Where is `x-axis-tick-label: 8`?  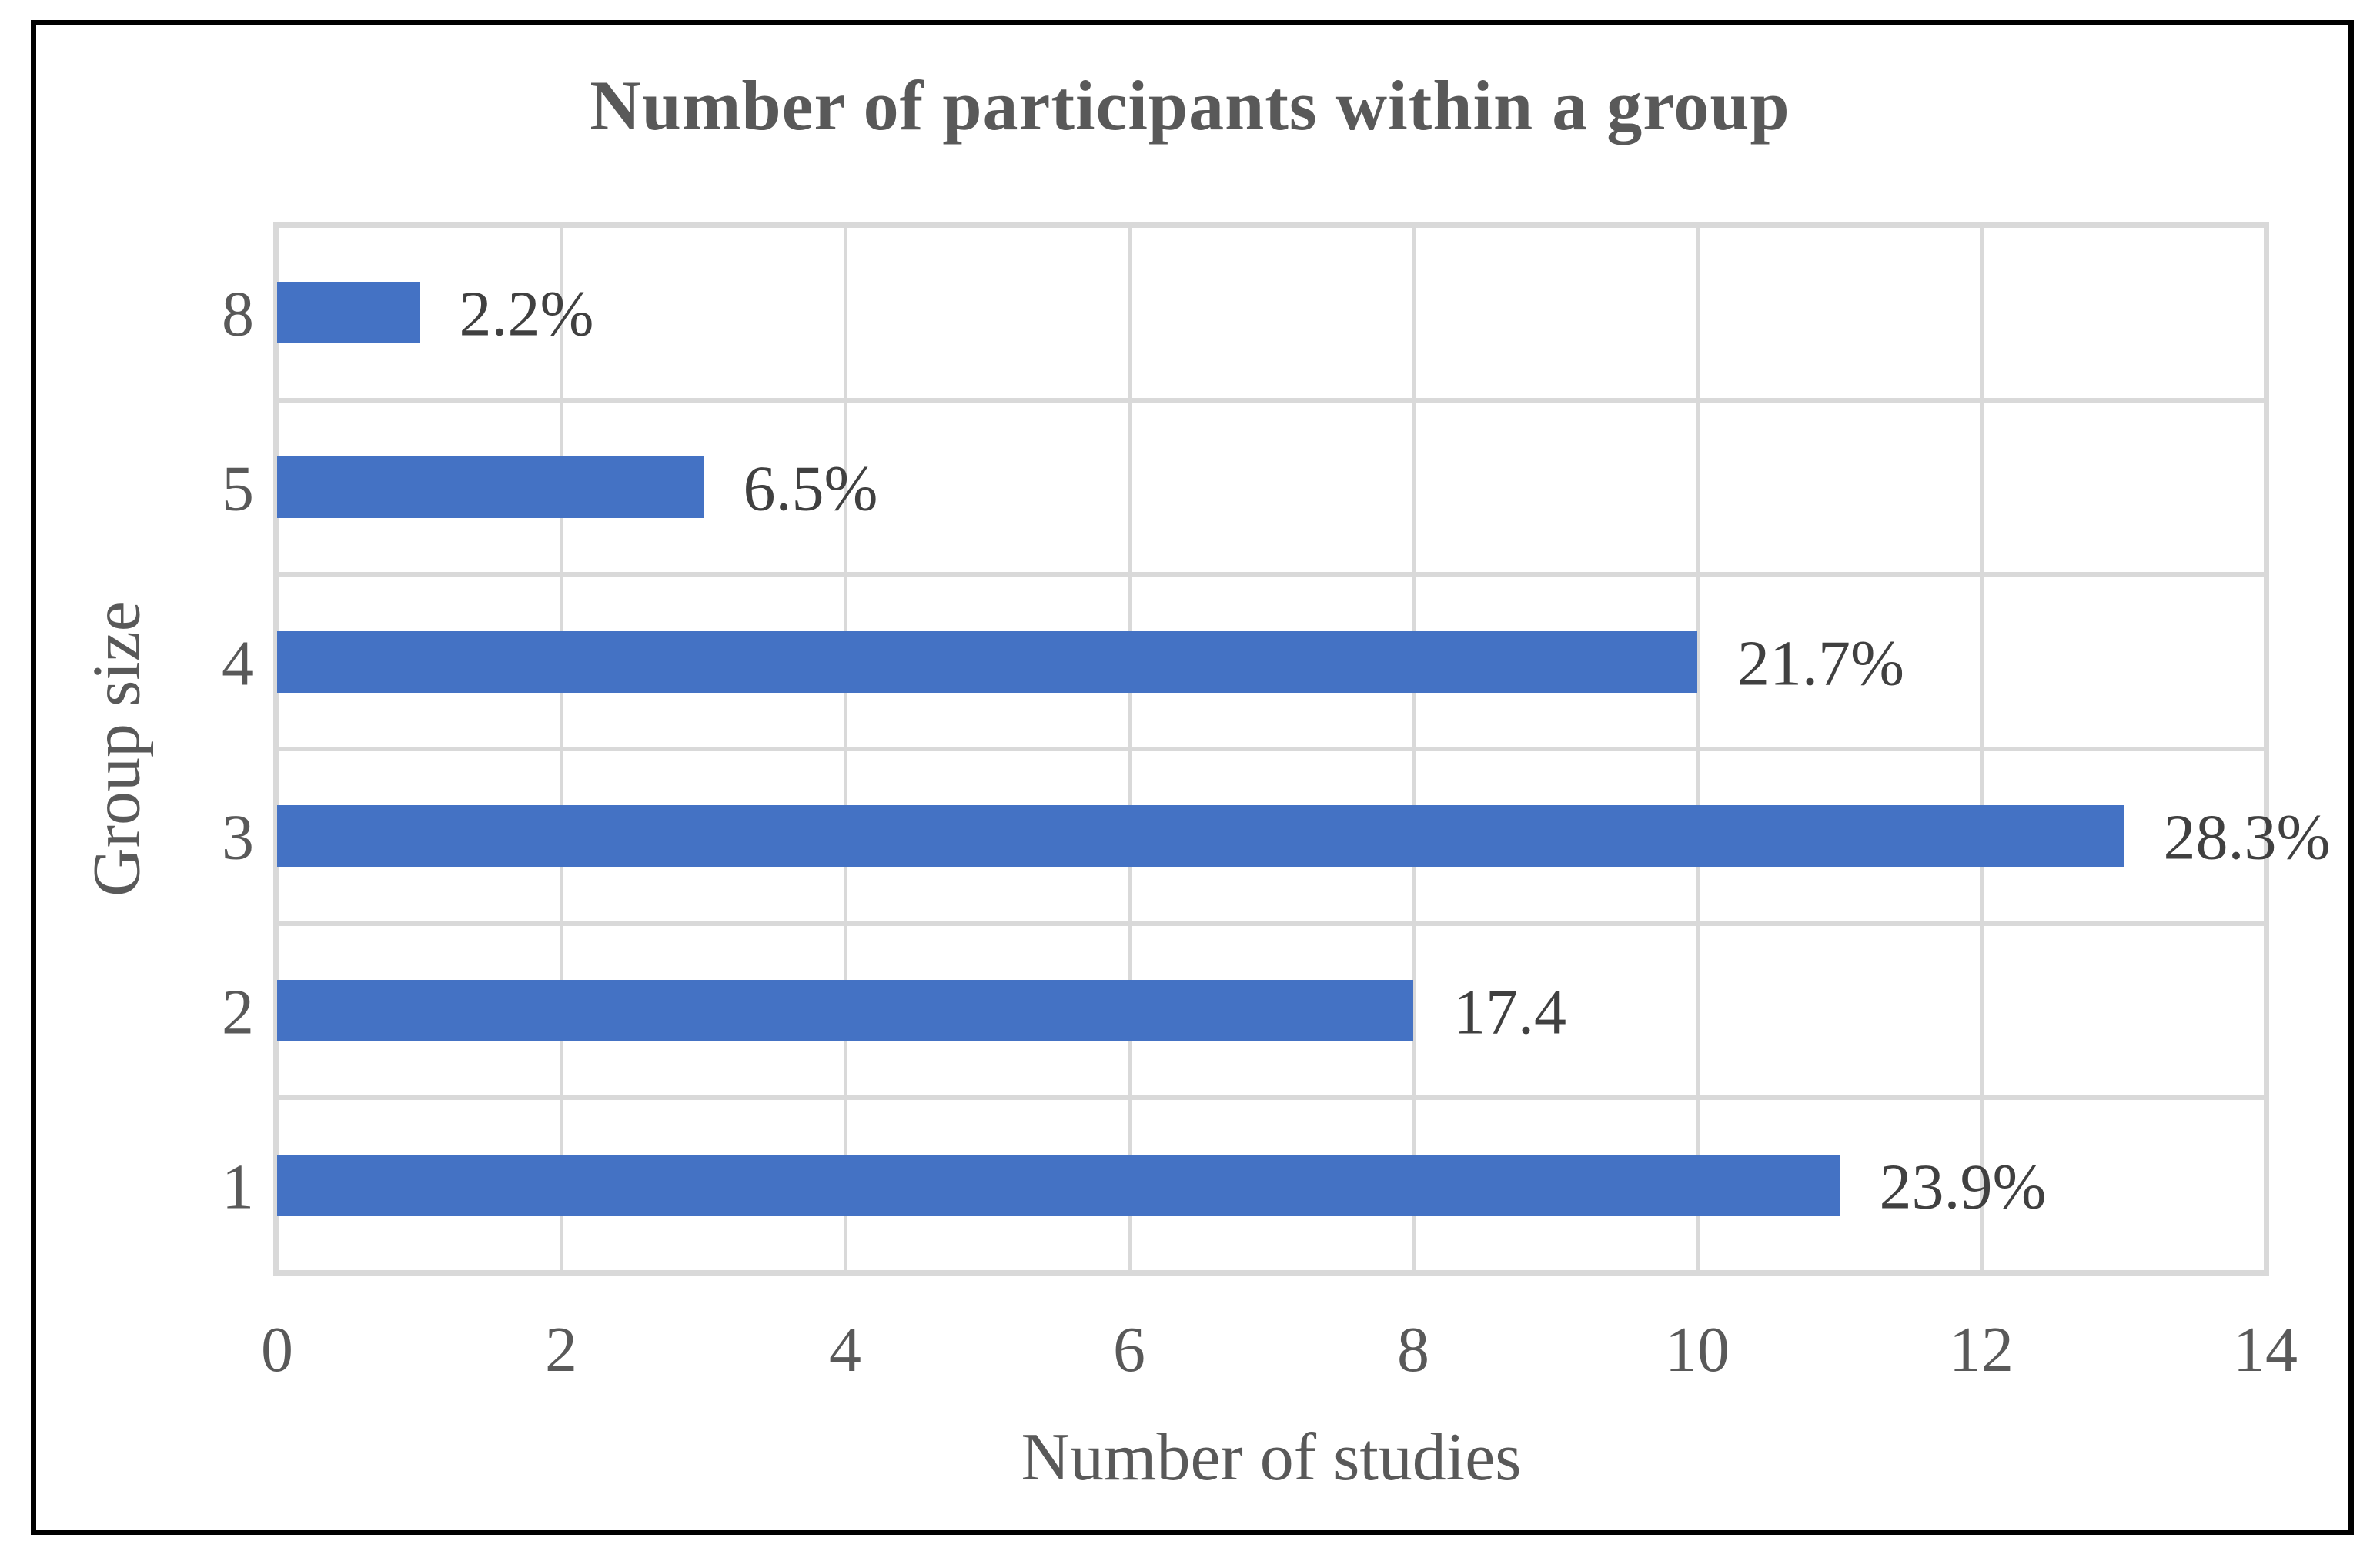
x-axis-tick-label: 8 is located at coordinates (1413, 1350).